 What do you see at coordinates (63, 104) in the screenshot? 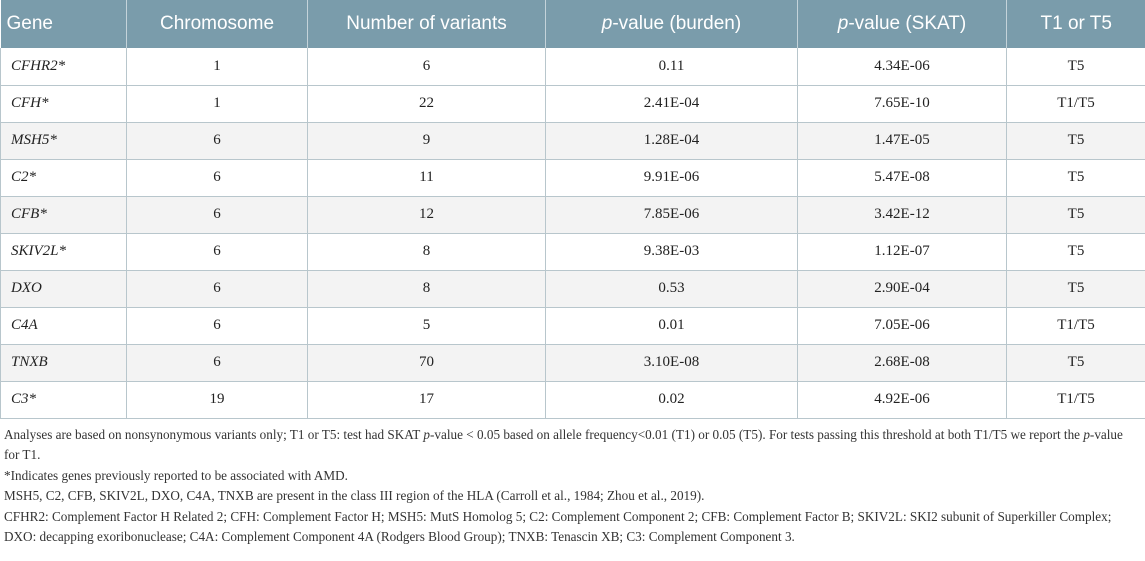
I see `cell-gene: CFH*` at bounding box center [63, 104].